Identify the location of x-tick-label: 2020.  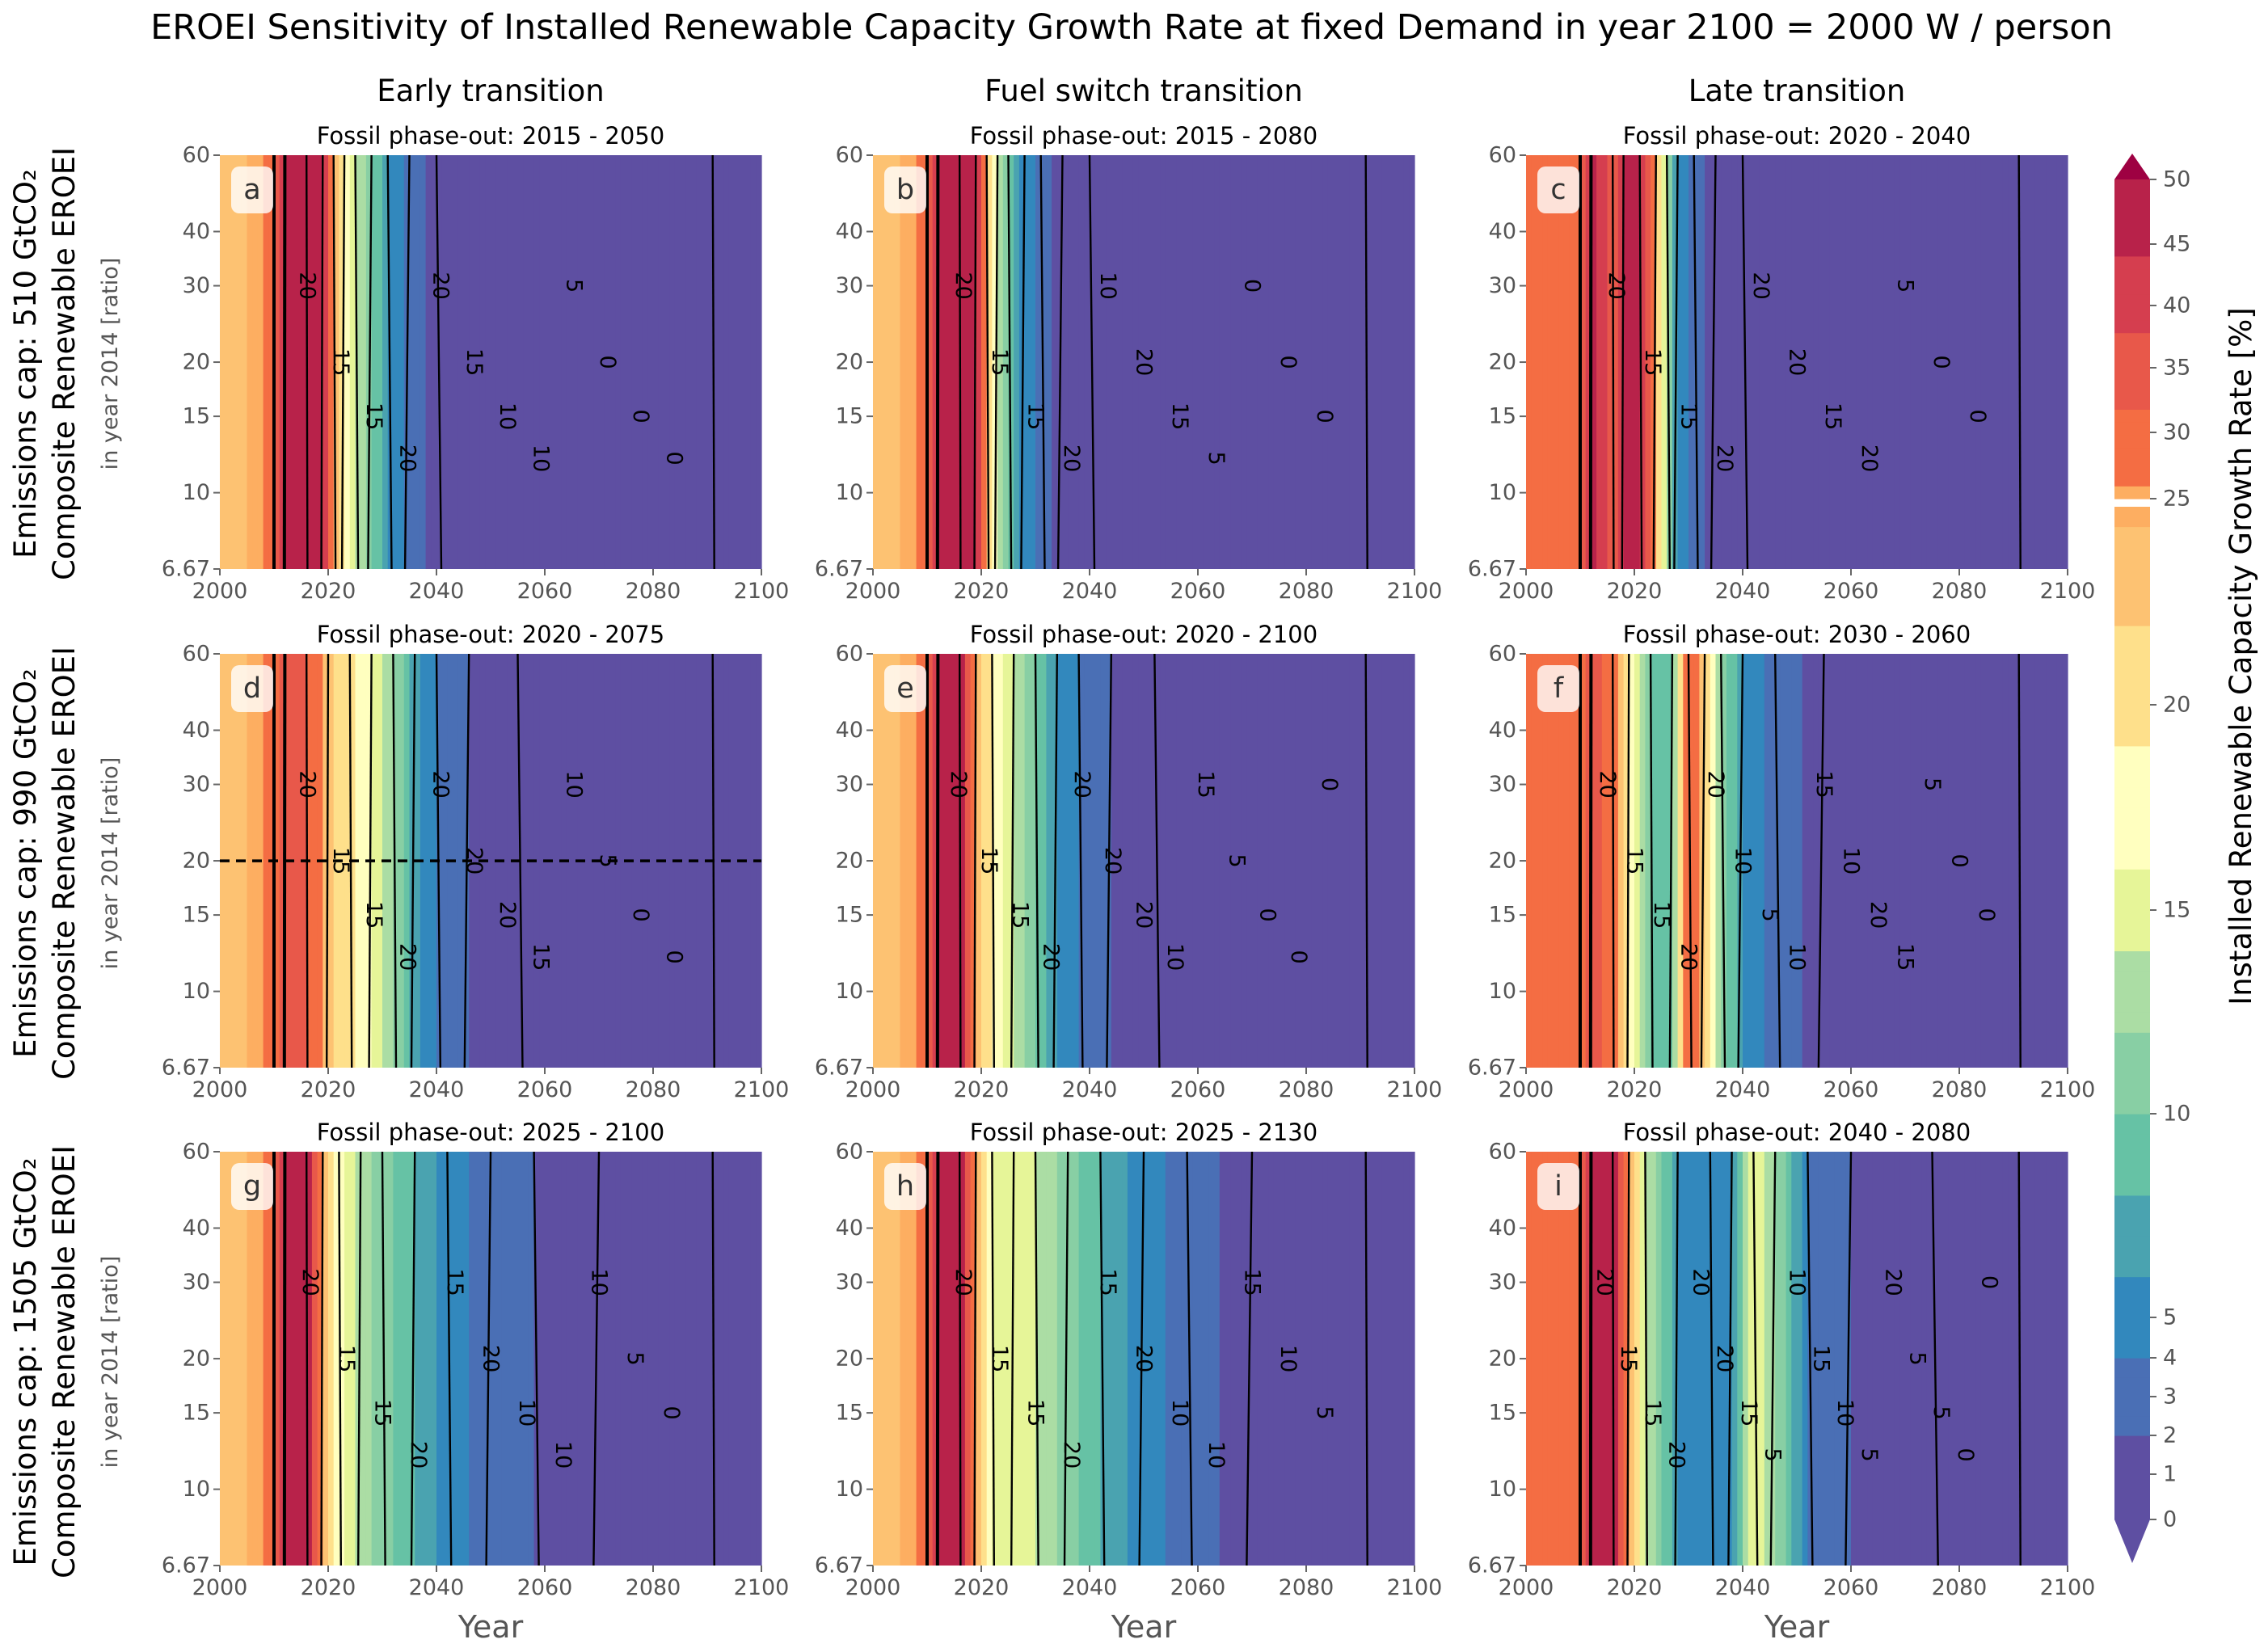
(328, 592).